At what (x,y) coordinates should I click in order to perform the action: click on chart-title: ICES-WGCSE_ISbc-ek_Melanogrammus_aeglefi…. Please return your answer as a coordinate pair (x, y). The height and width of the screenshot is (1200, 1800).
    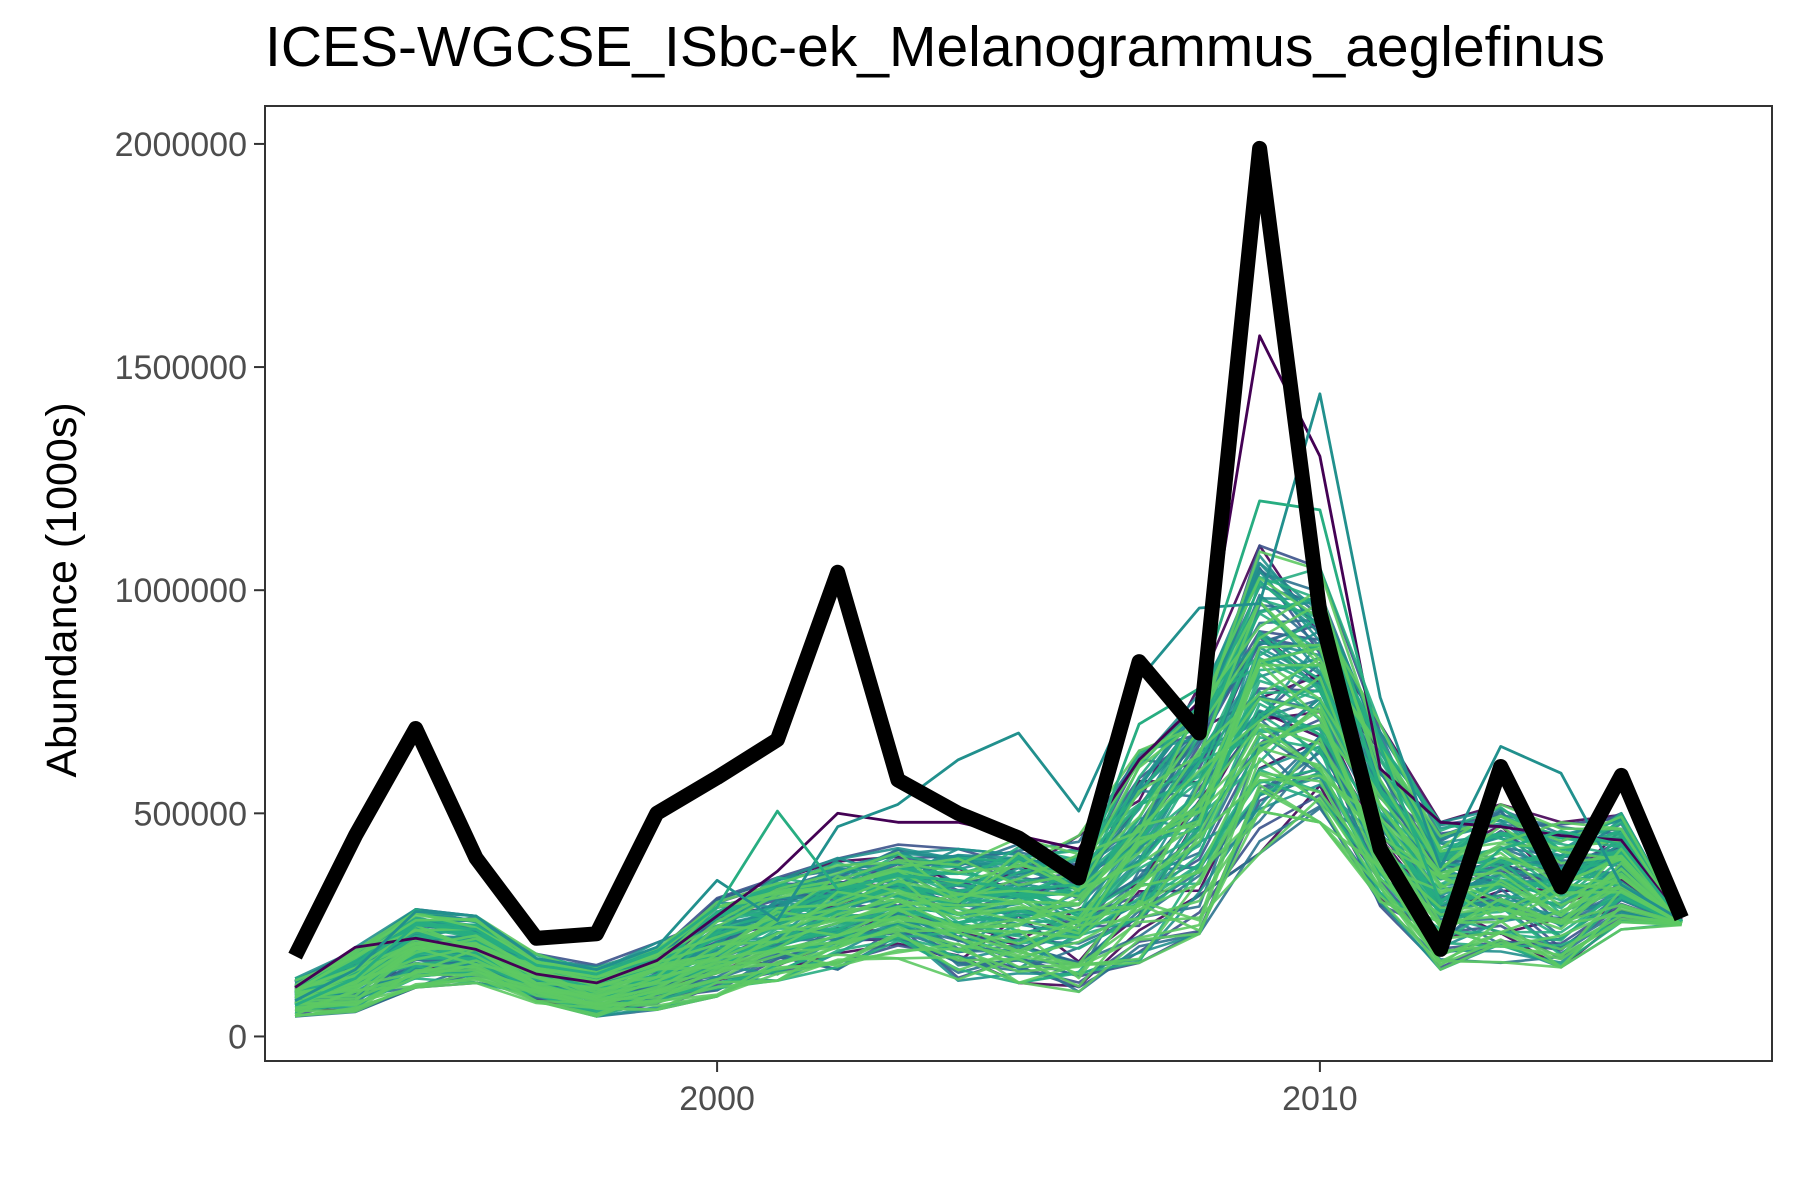
    Looking at the image, I should click on (935, 47).